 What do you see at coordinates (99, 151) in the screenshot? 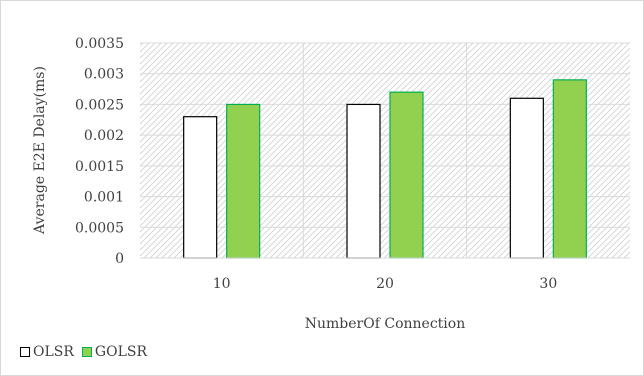
I see `y-tick-labels: 0 0.0005 0.001 0.0015 0.002 0.0025 0.003 0.0035` at bounding box center [99, 151].